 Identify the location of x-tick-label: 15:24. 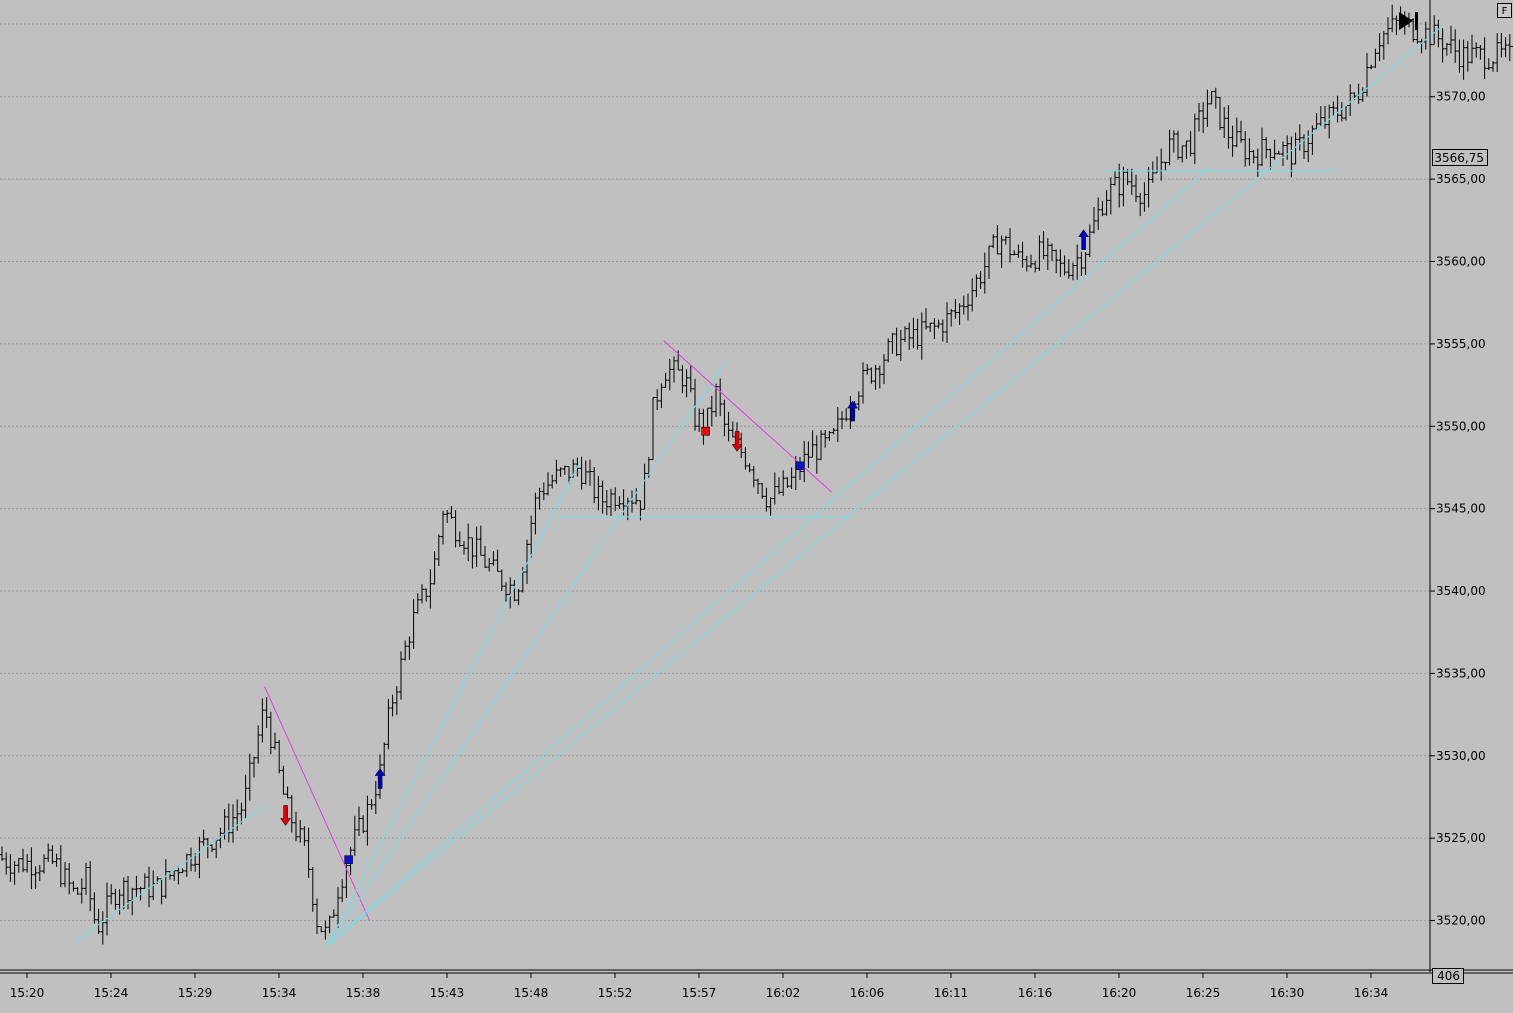
(111, 993).